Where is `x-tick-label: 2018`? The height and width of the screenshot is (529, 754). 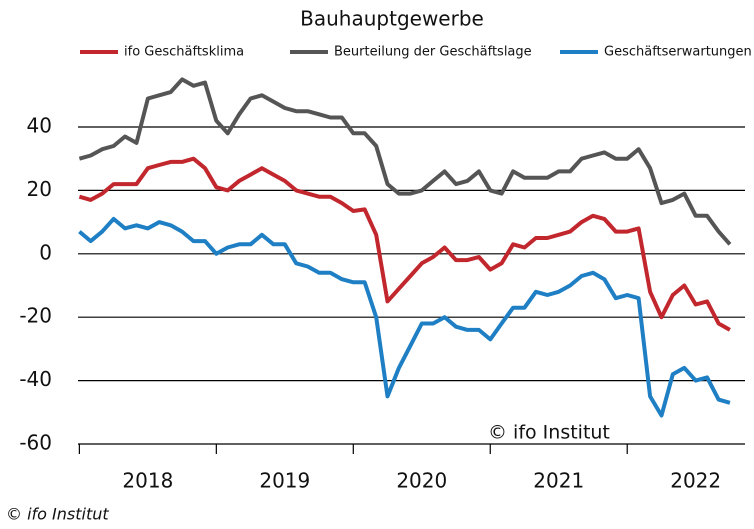 x-tick-label: 2018 is located at coordinates (147, 481).